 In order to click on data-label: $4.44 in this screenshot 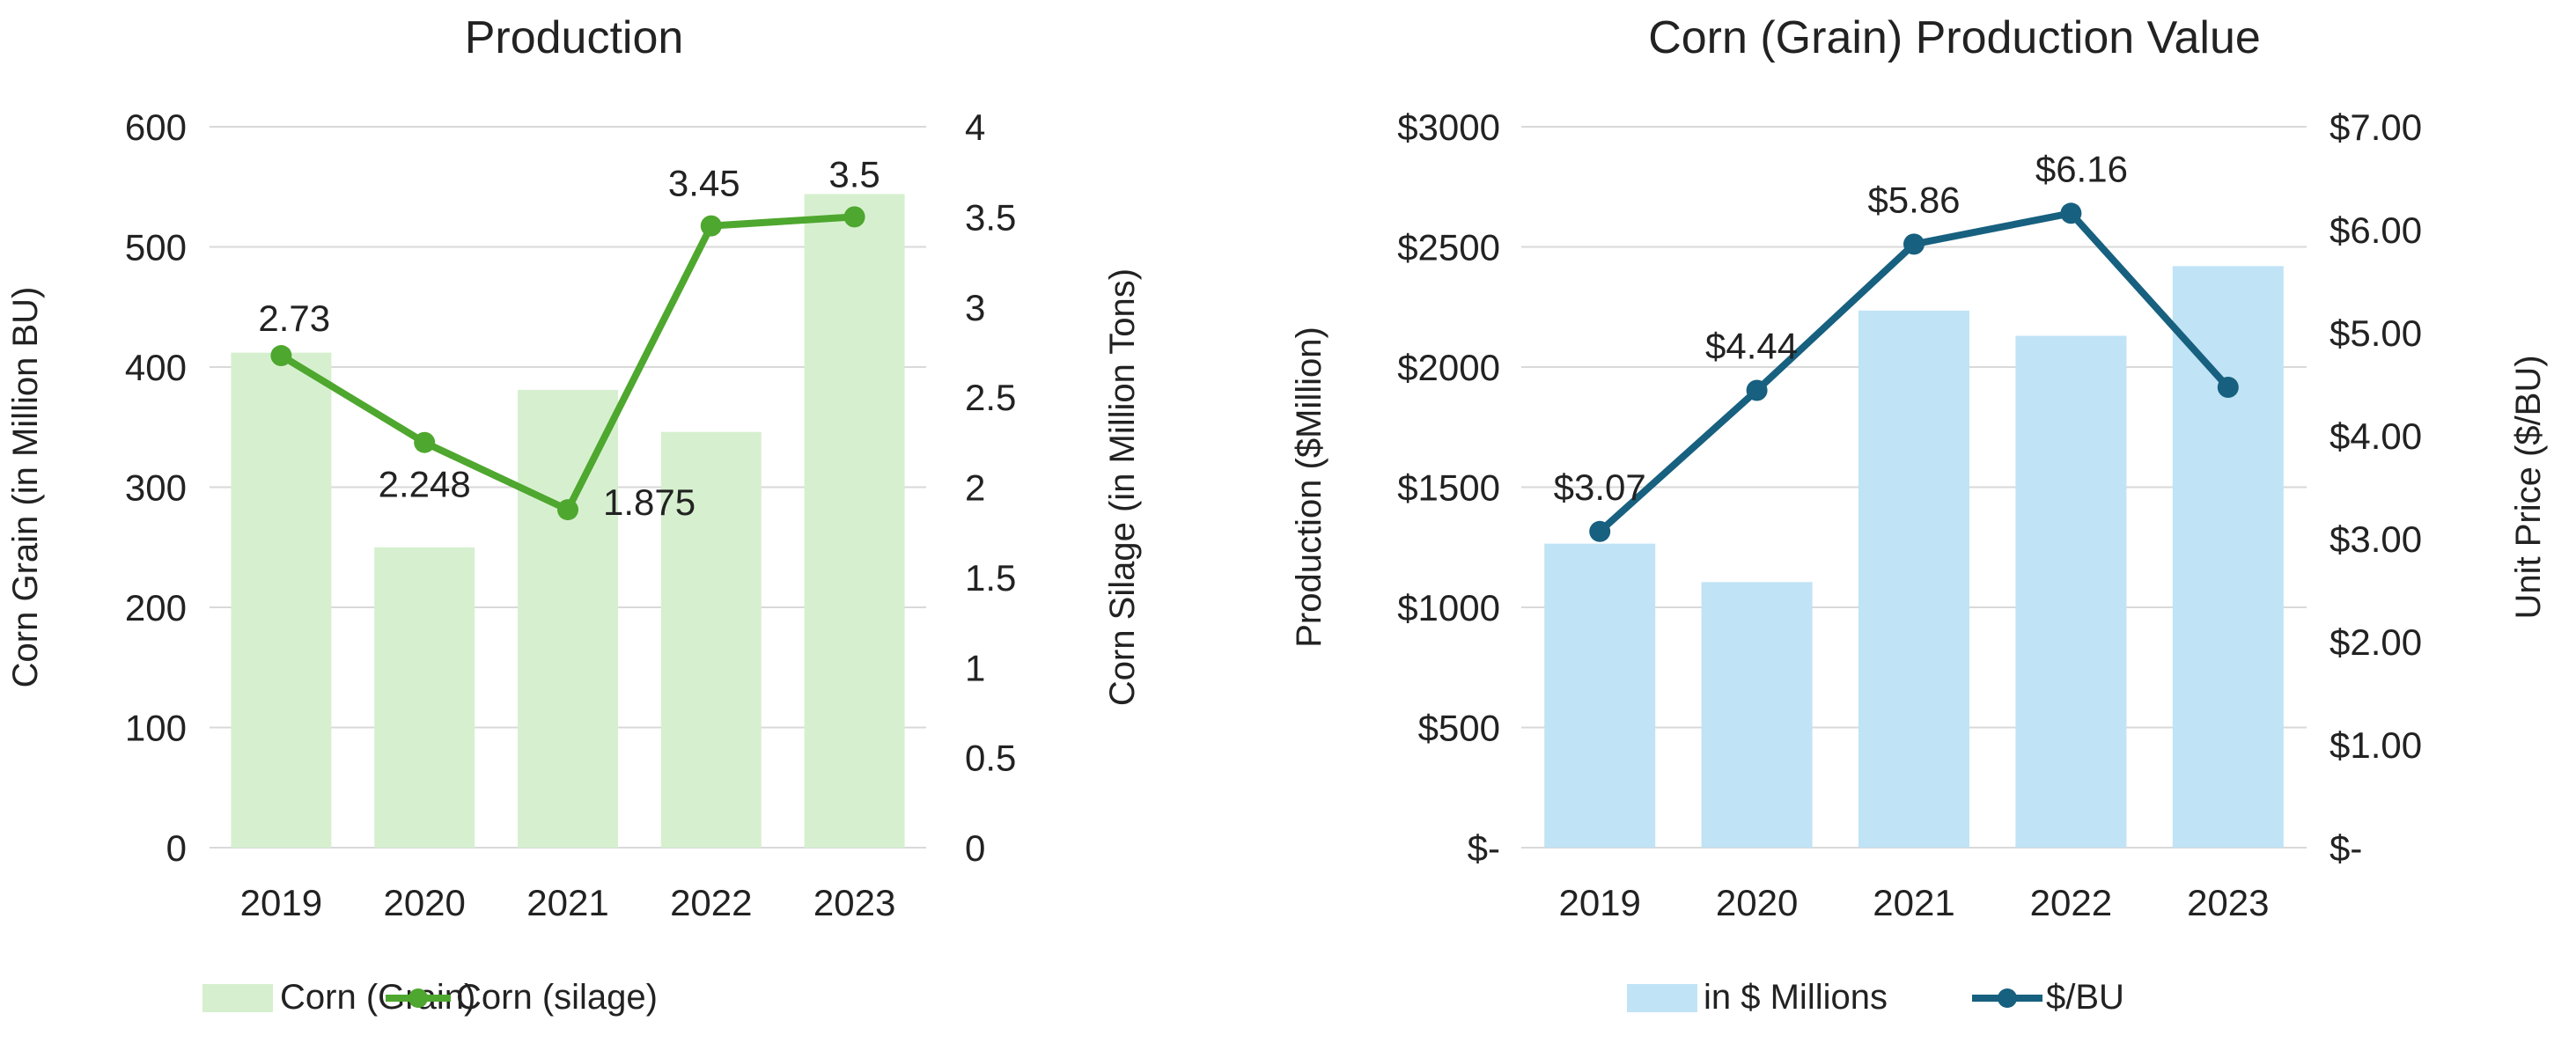, I will do `click(1752, 346)`.